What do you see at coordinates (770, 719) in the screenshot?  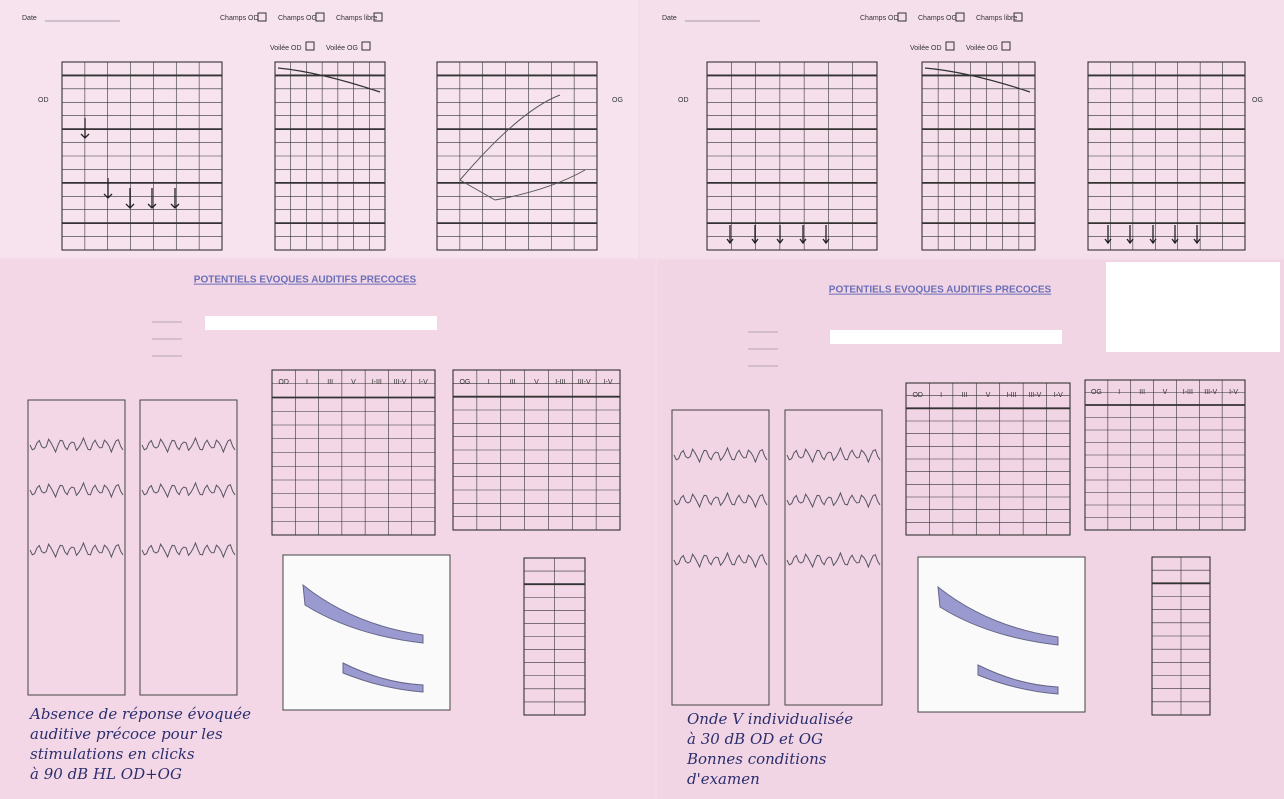 I see `handwritten-note: Onde V individualisée` at bounding box center [770, 719].